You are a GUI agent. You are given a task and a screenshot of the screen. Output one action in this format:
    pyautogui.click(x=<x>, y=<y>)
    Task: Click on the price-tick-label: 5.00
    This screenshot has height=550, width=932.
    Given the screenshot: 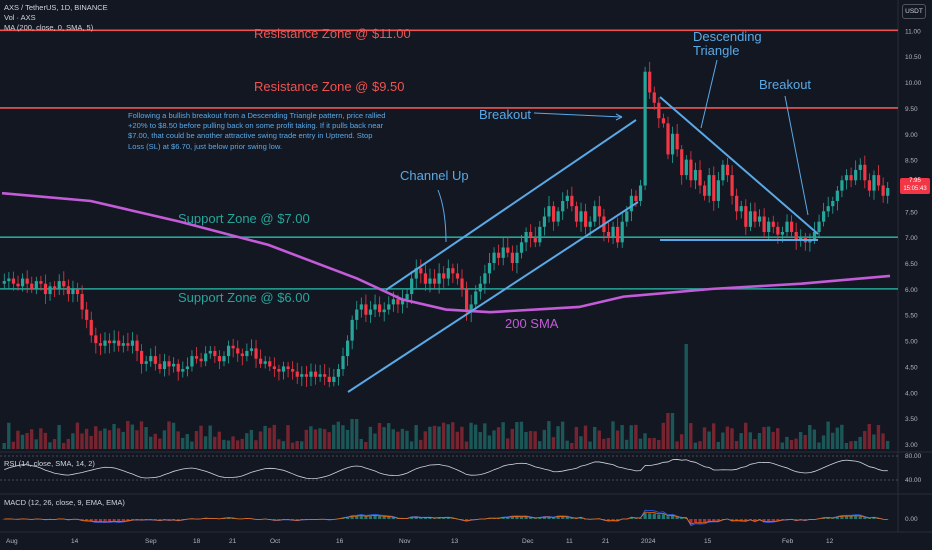 What is the action you would take?
    pyautogui.click(x=911, y=342)
    